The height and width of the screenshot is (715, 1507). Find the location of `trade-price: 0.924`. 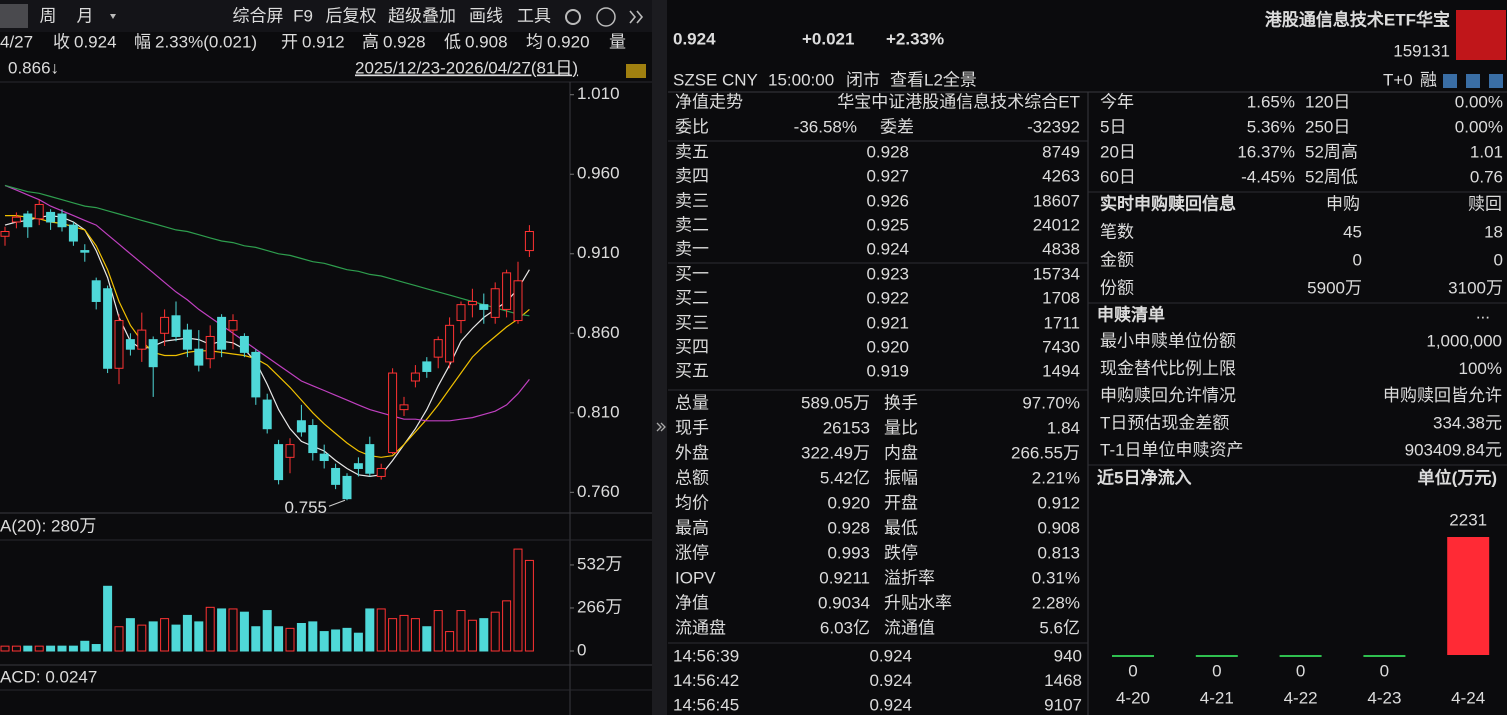

trade-price: 0.924 is located at coordinates (890, 704).